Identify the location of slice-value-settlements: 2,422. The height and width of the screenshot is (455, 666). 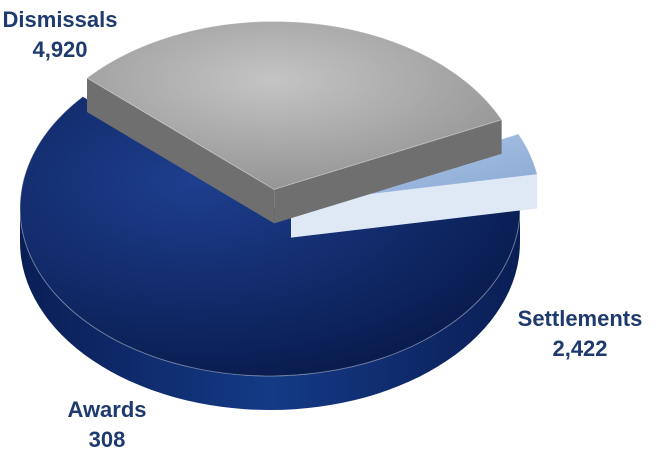
(580, 348).